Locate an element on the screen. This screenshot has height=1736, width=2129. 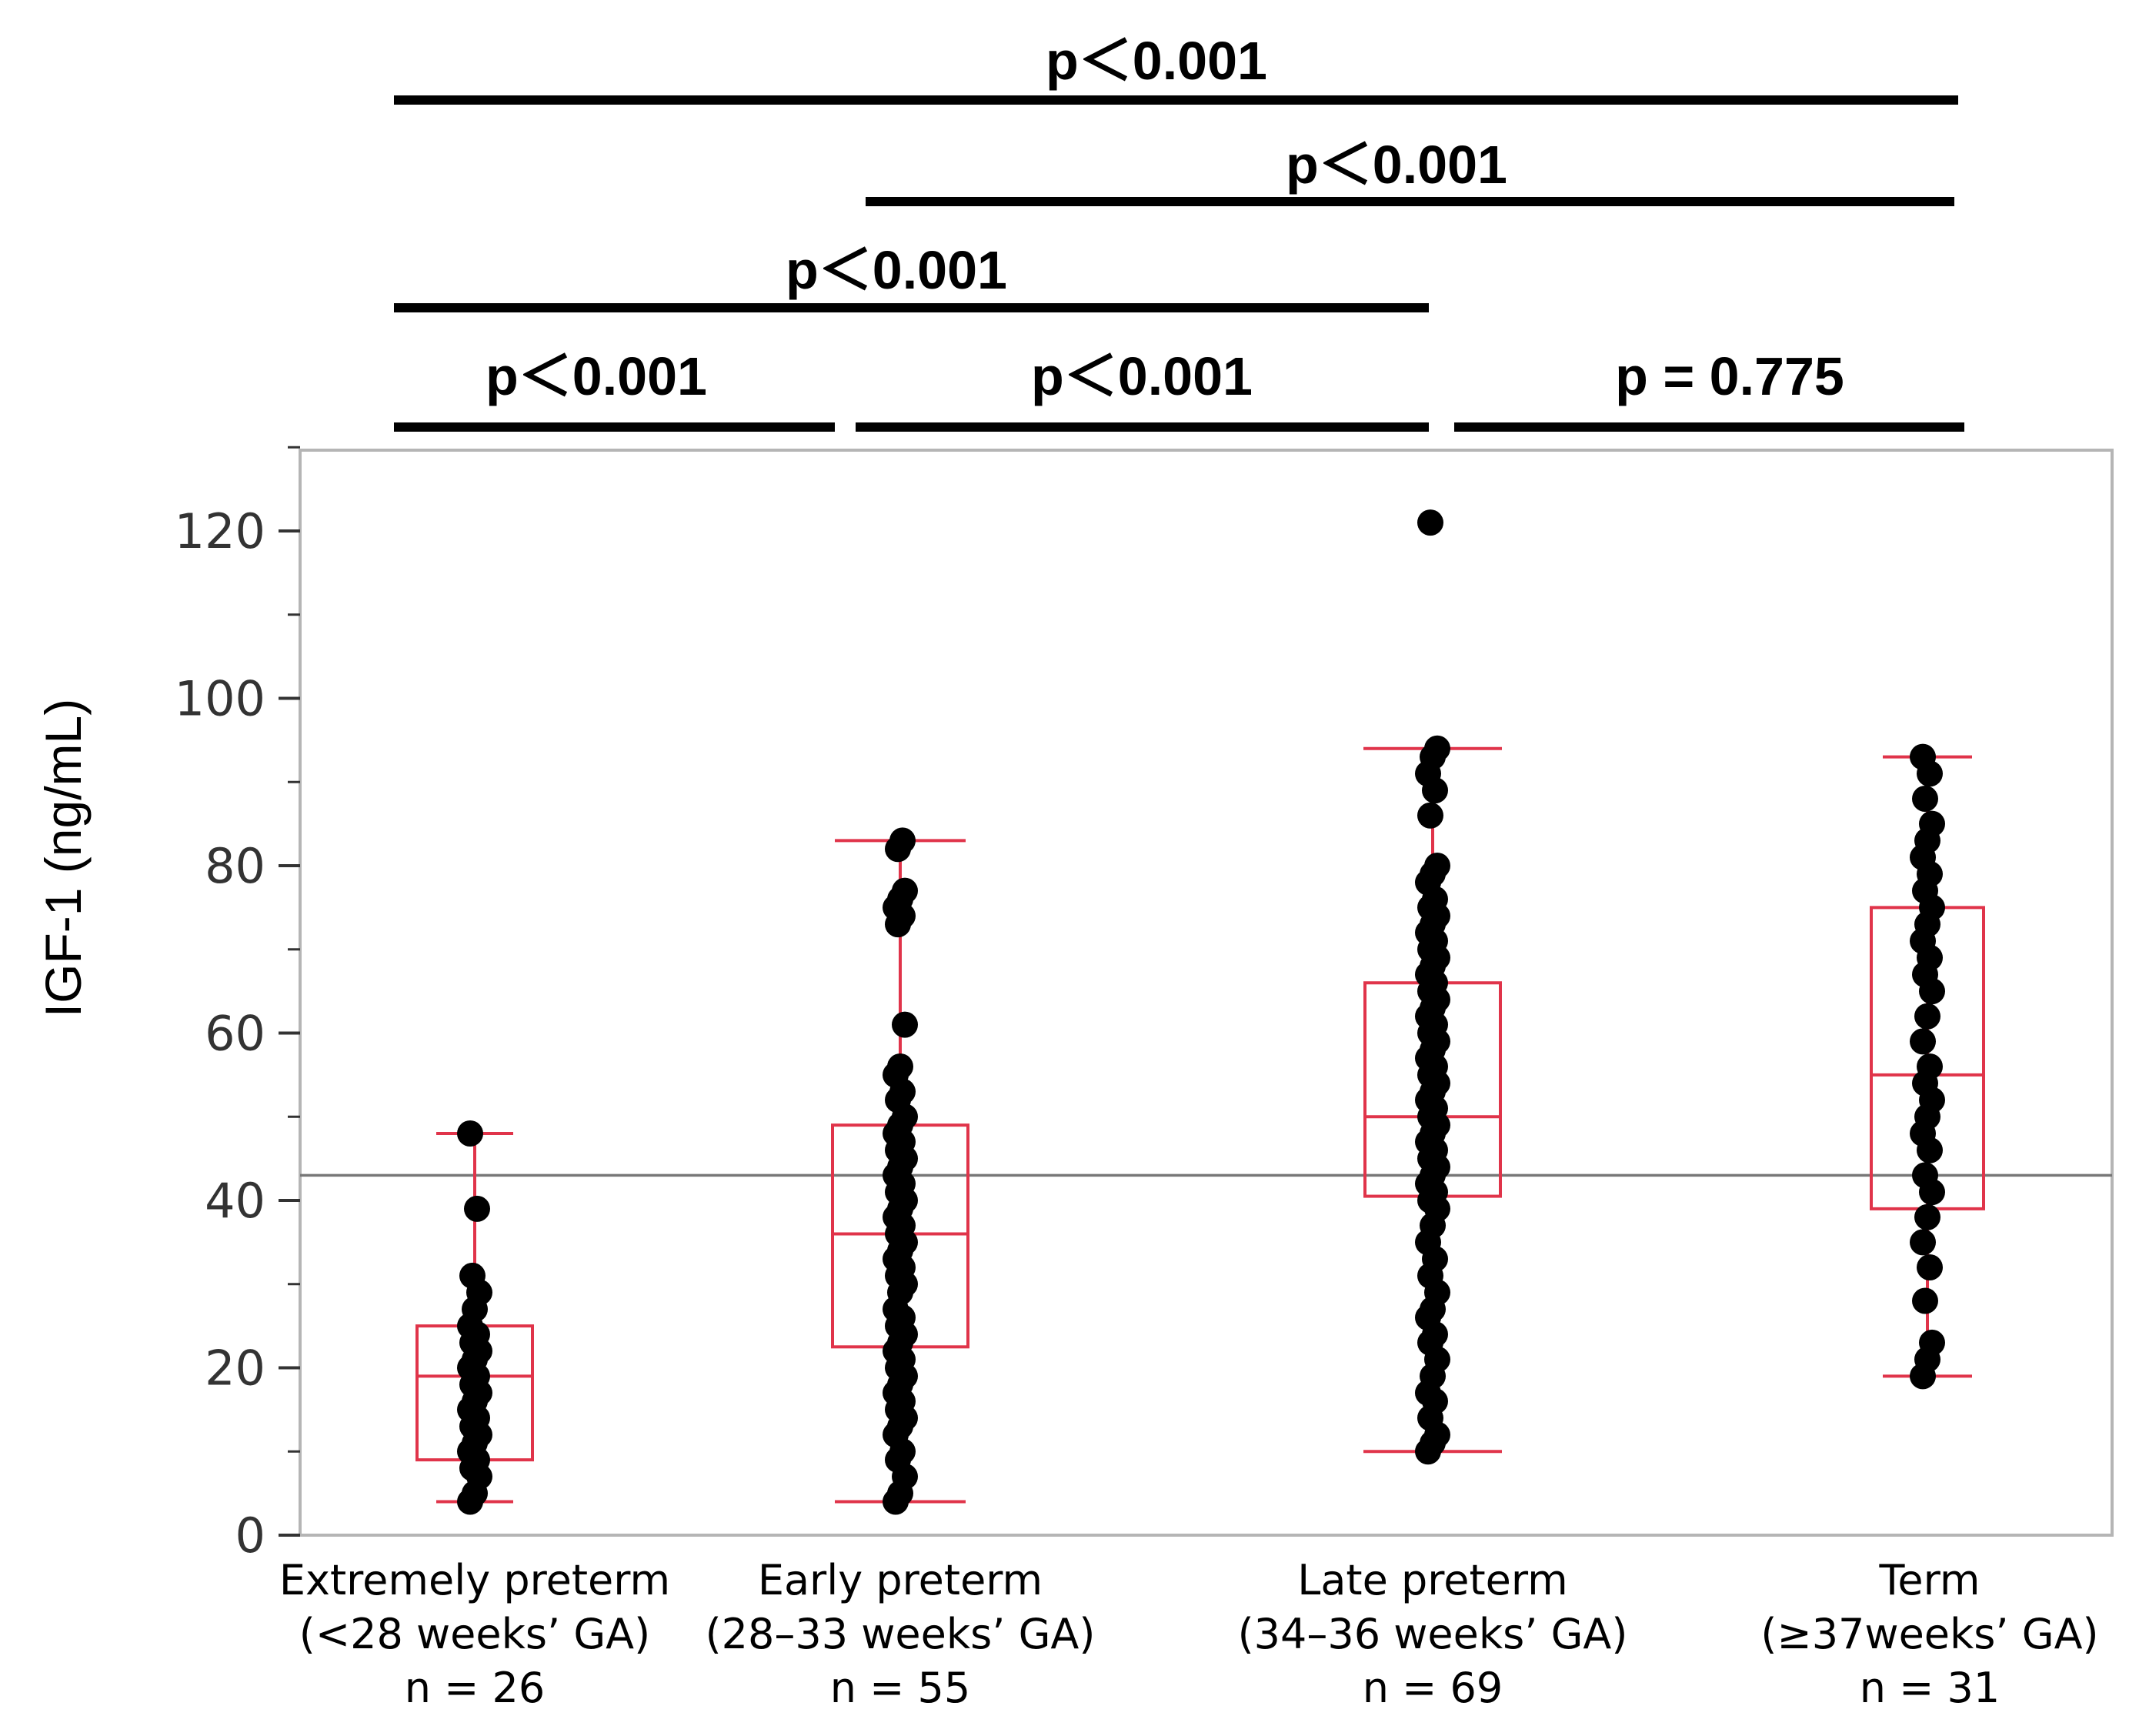
y-tick-label: 20 is located at coordinates (235, 1368).